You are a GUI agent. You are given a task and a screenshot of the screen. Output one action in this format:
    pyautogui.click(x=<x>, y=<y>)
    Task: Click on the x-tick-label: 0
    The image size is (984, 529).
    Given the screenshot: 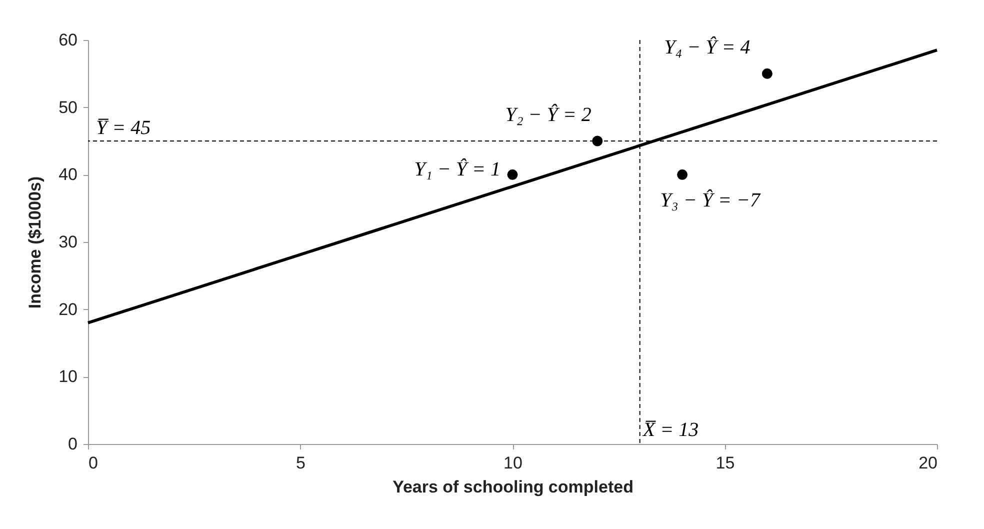 What is the action you would take?
    pyautogui.click(x=93, y=463)
    